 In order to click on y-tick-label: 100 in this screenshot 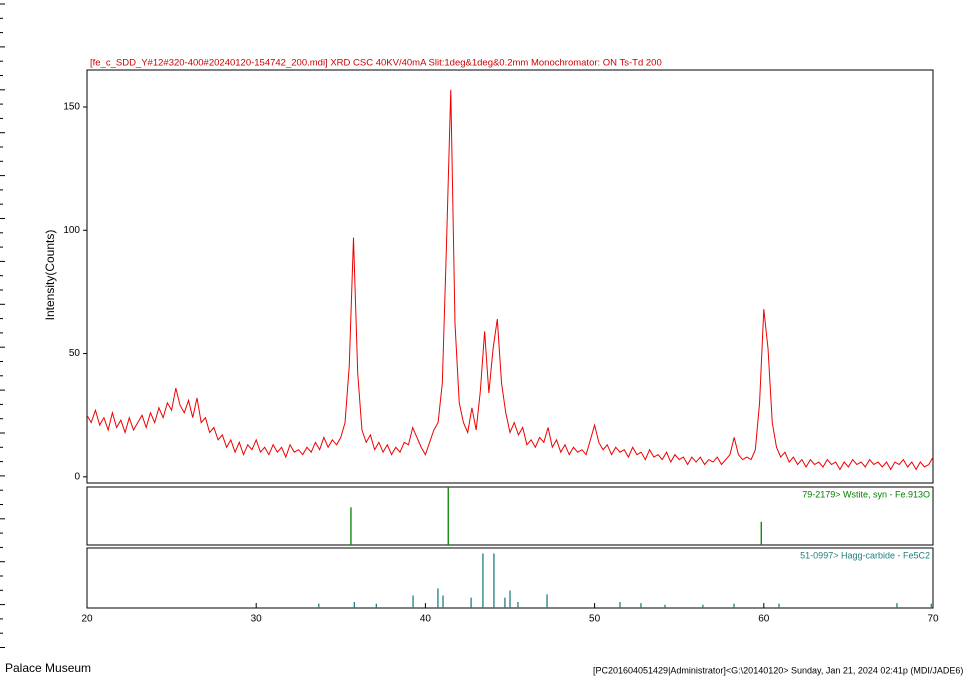, I will do `click(71, 230)`.